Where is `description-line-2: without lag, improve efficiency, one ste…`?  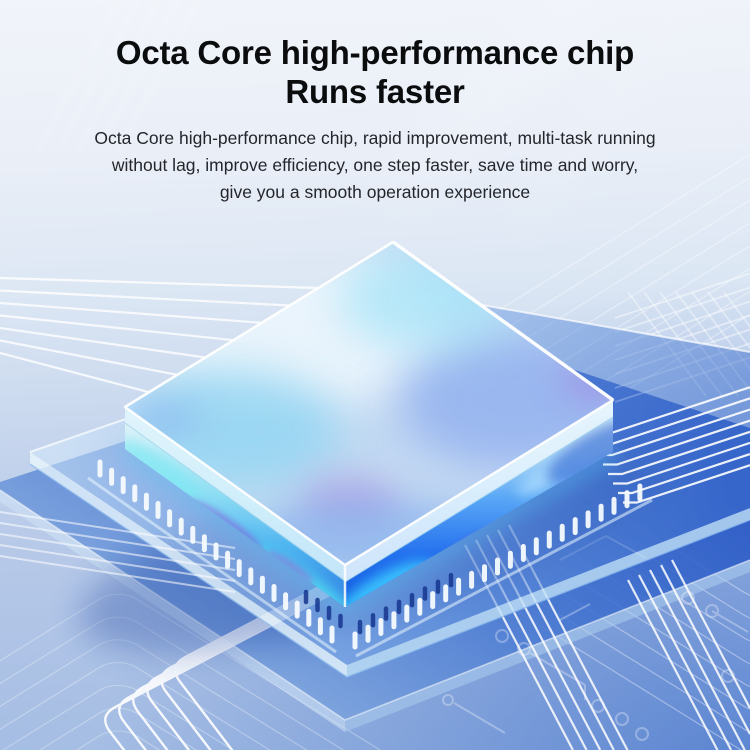 description-line-2: without lag, improve efficiency, one ste… is located at coordinates (375, 165).